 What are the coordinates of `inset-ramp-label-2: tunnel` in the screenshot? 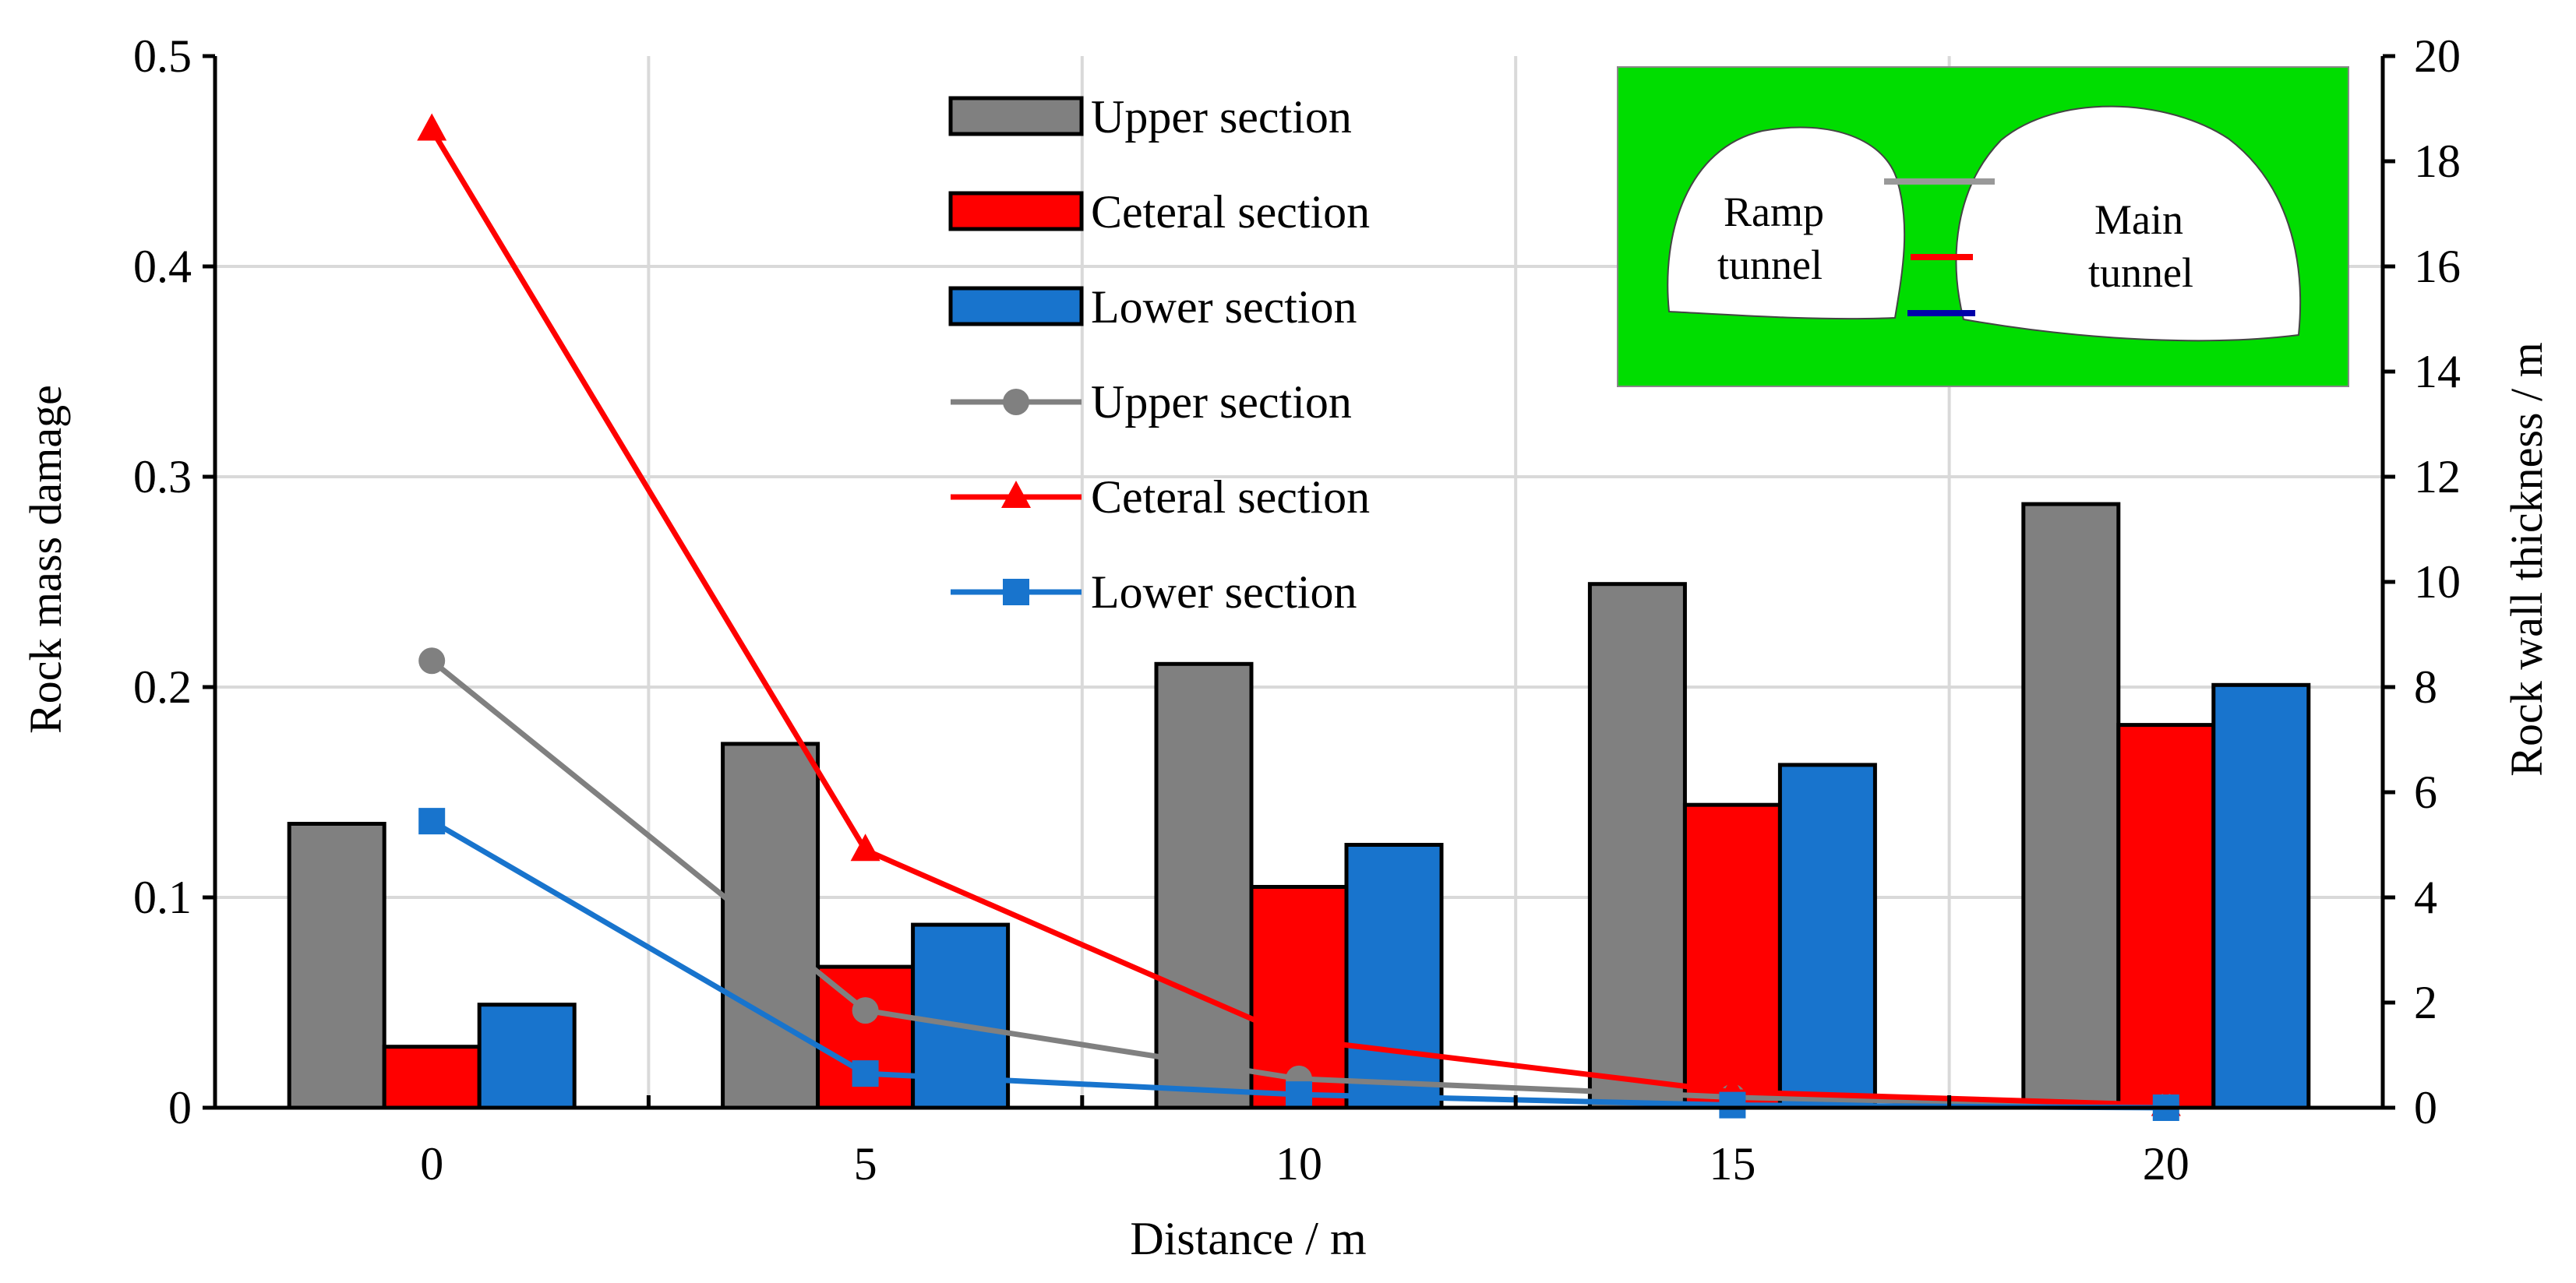 It's located at (1770, 264).